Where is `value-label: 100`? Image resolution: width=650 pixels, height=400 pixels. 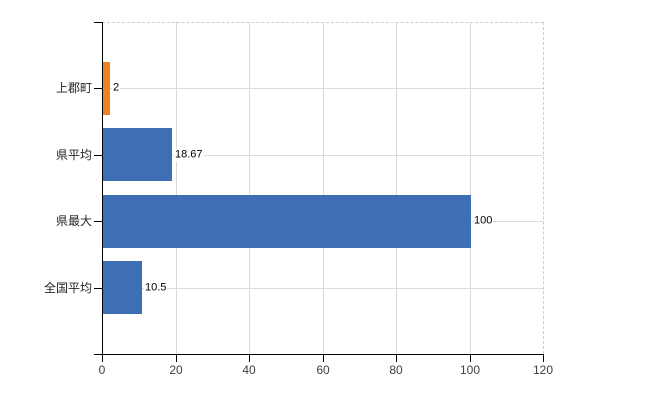
value-label: 100 is located at coordinates (483, 221).